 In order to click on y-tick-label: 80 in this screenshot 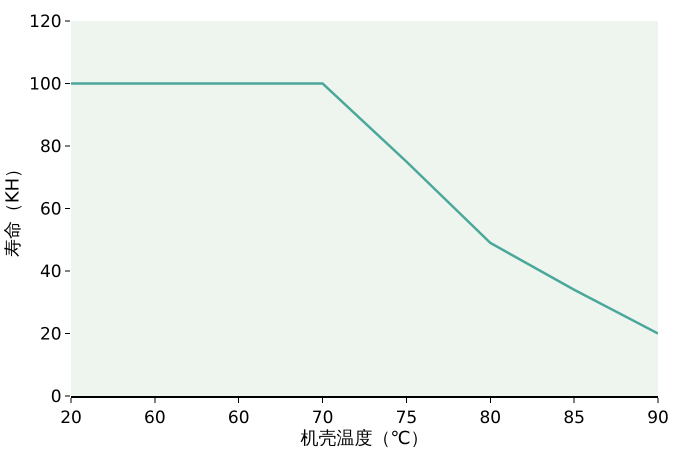, I will do `click(51, 146)`.